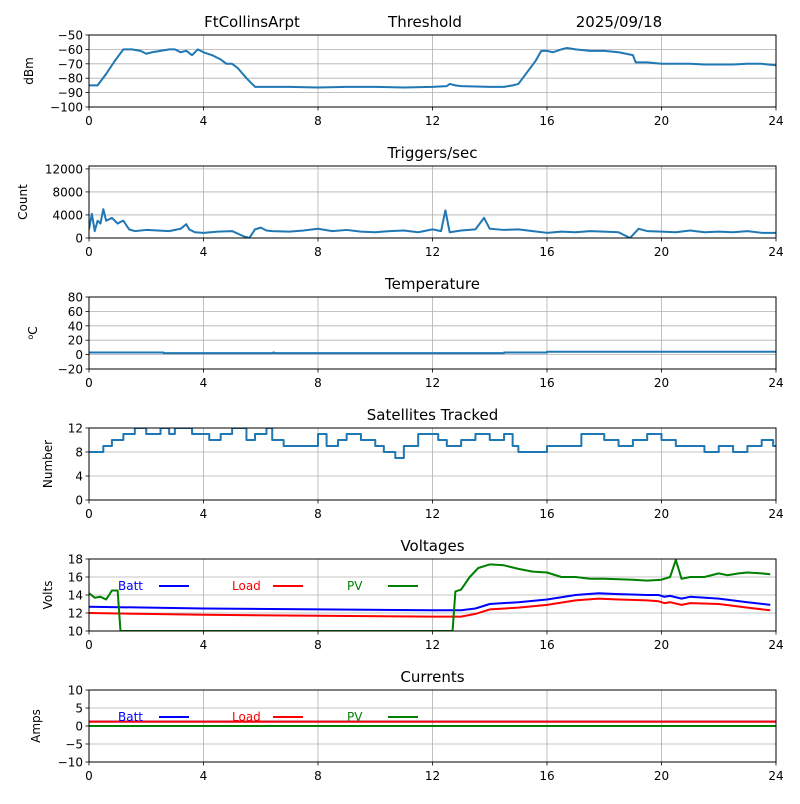 The width and height of the screenshot is (800, 804). Describe the element at coordinates (432, 677) in the screenshot. I see `chart-title: Currents` at that location.